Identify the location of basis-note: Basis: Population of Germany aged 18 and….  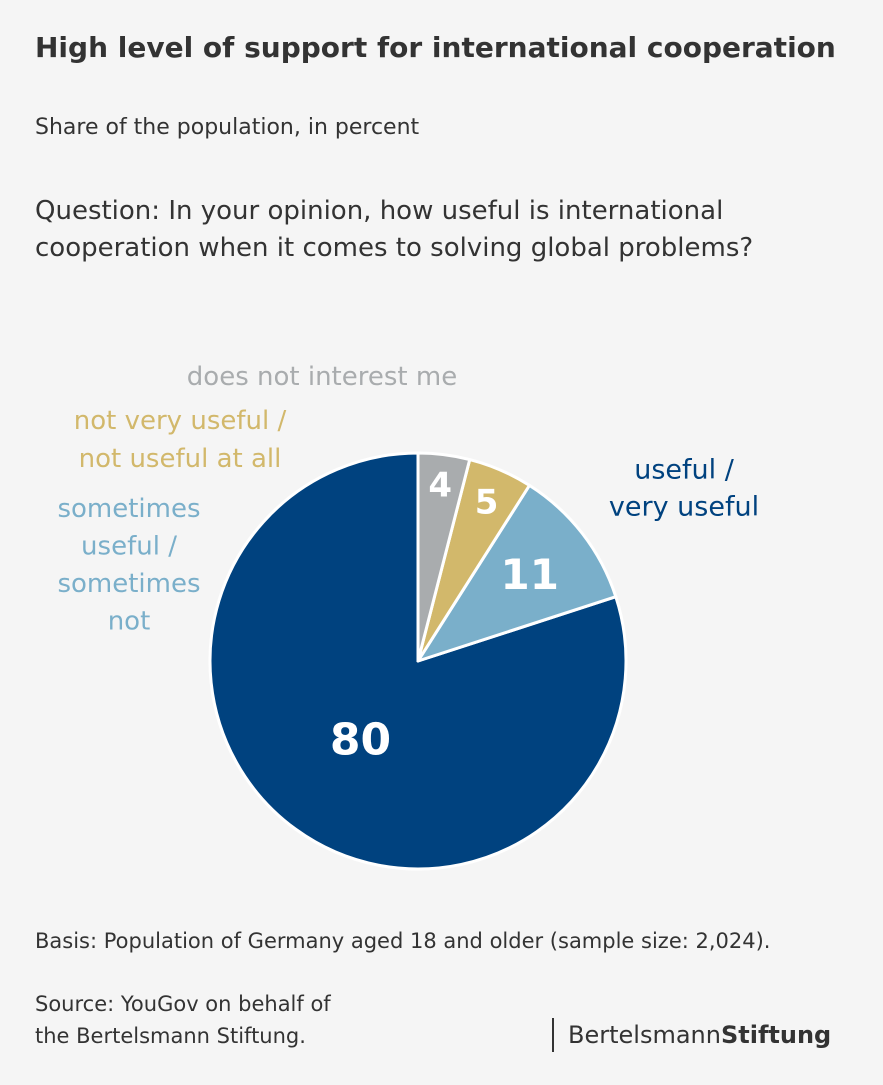
(403, 941).